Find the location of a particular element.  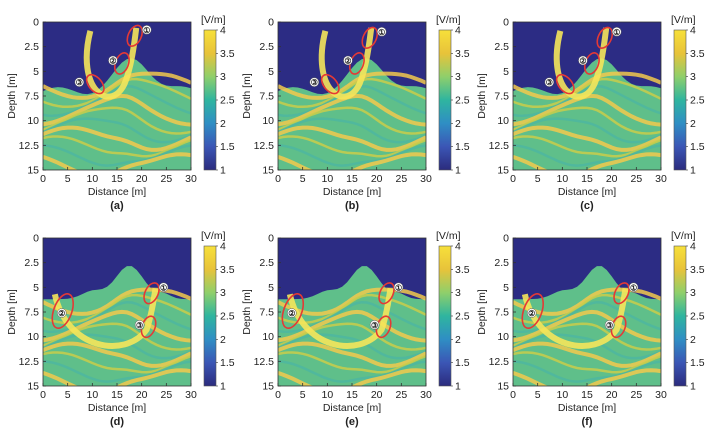

x-tick-label: 10 is located at coordinates (92, 179).